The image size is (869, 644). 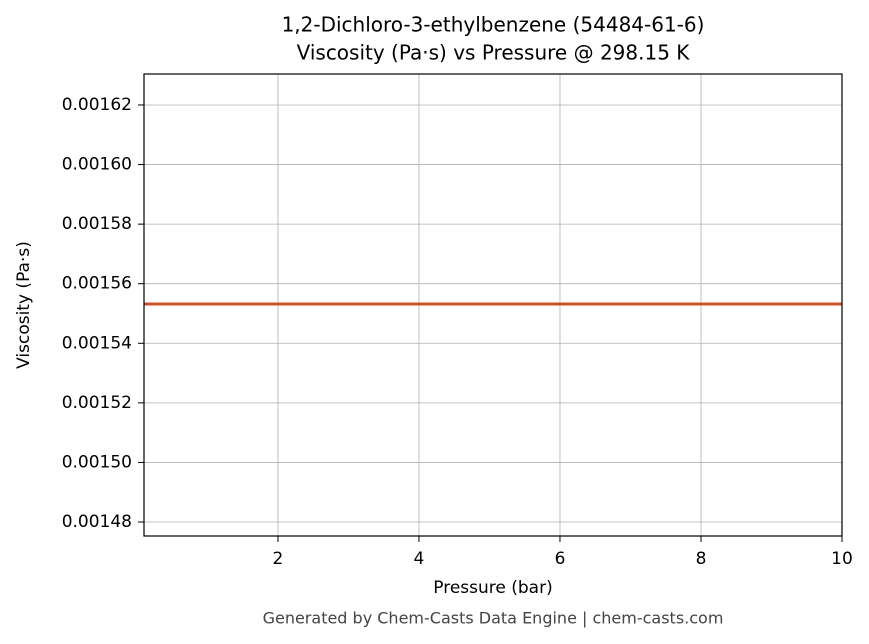 What do you see at coordinates (560, 559) in the screenshot?
I see `x-tick-label: 6` at bounding box center [560, 559].